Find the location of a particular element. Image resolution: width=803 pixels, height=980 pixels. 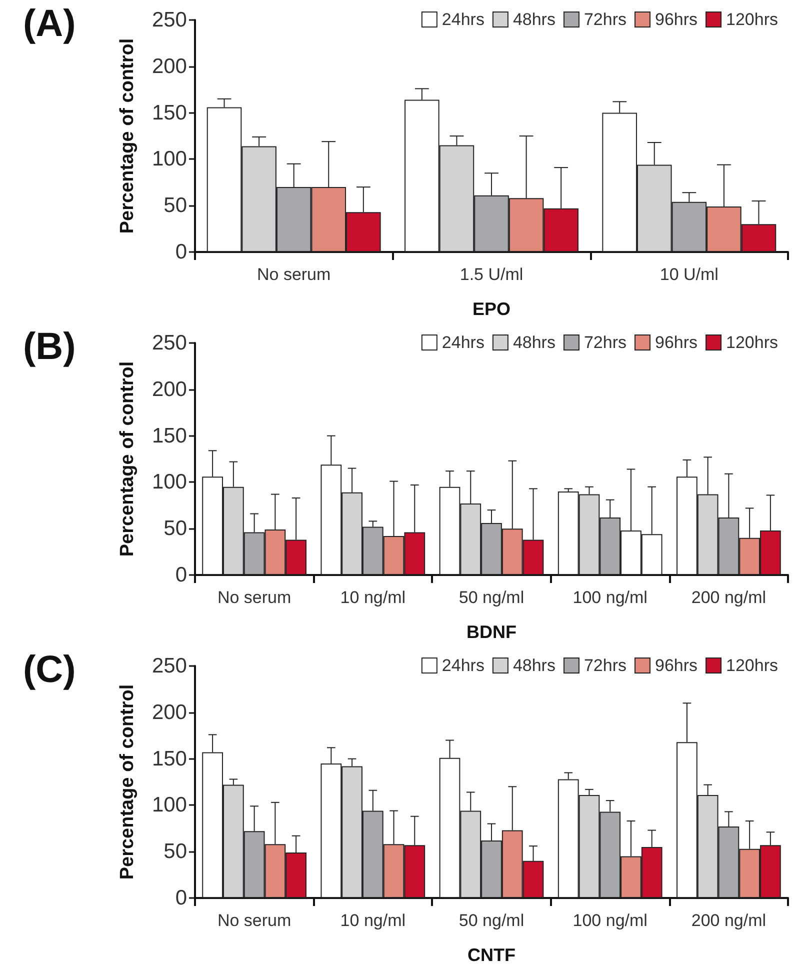

x-axis-title: EPO is located at coordinates (491, 309).